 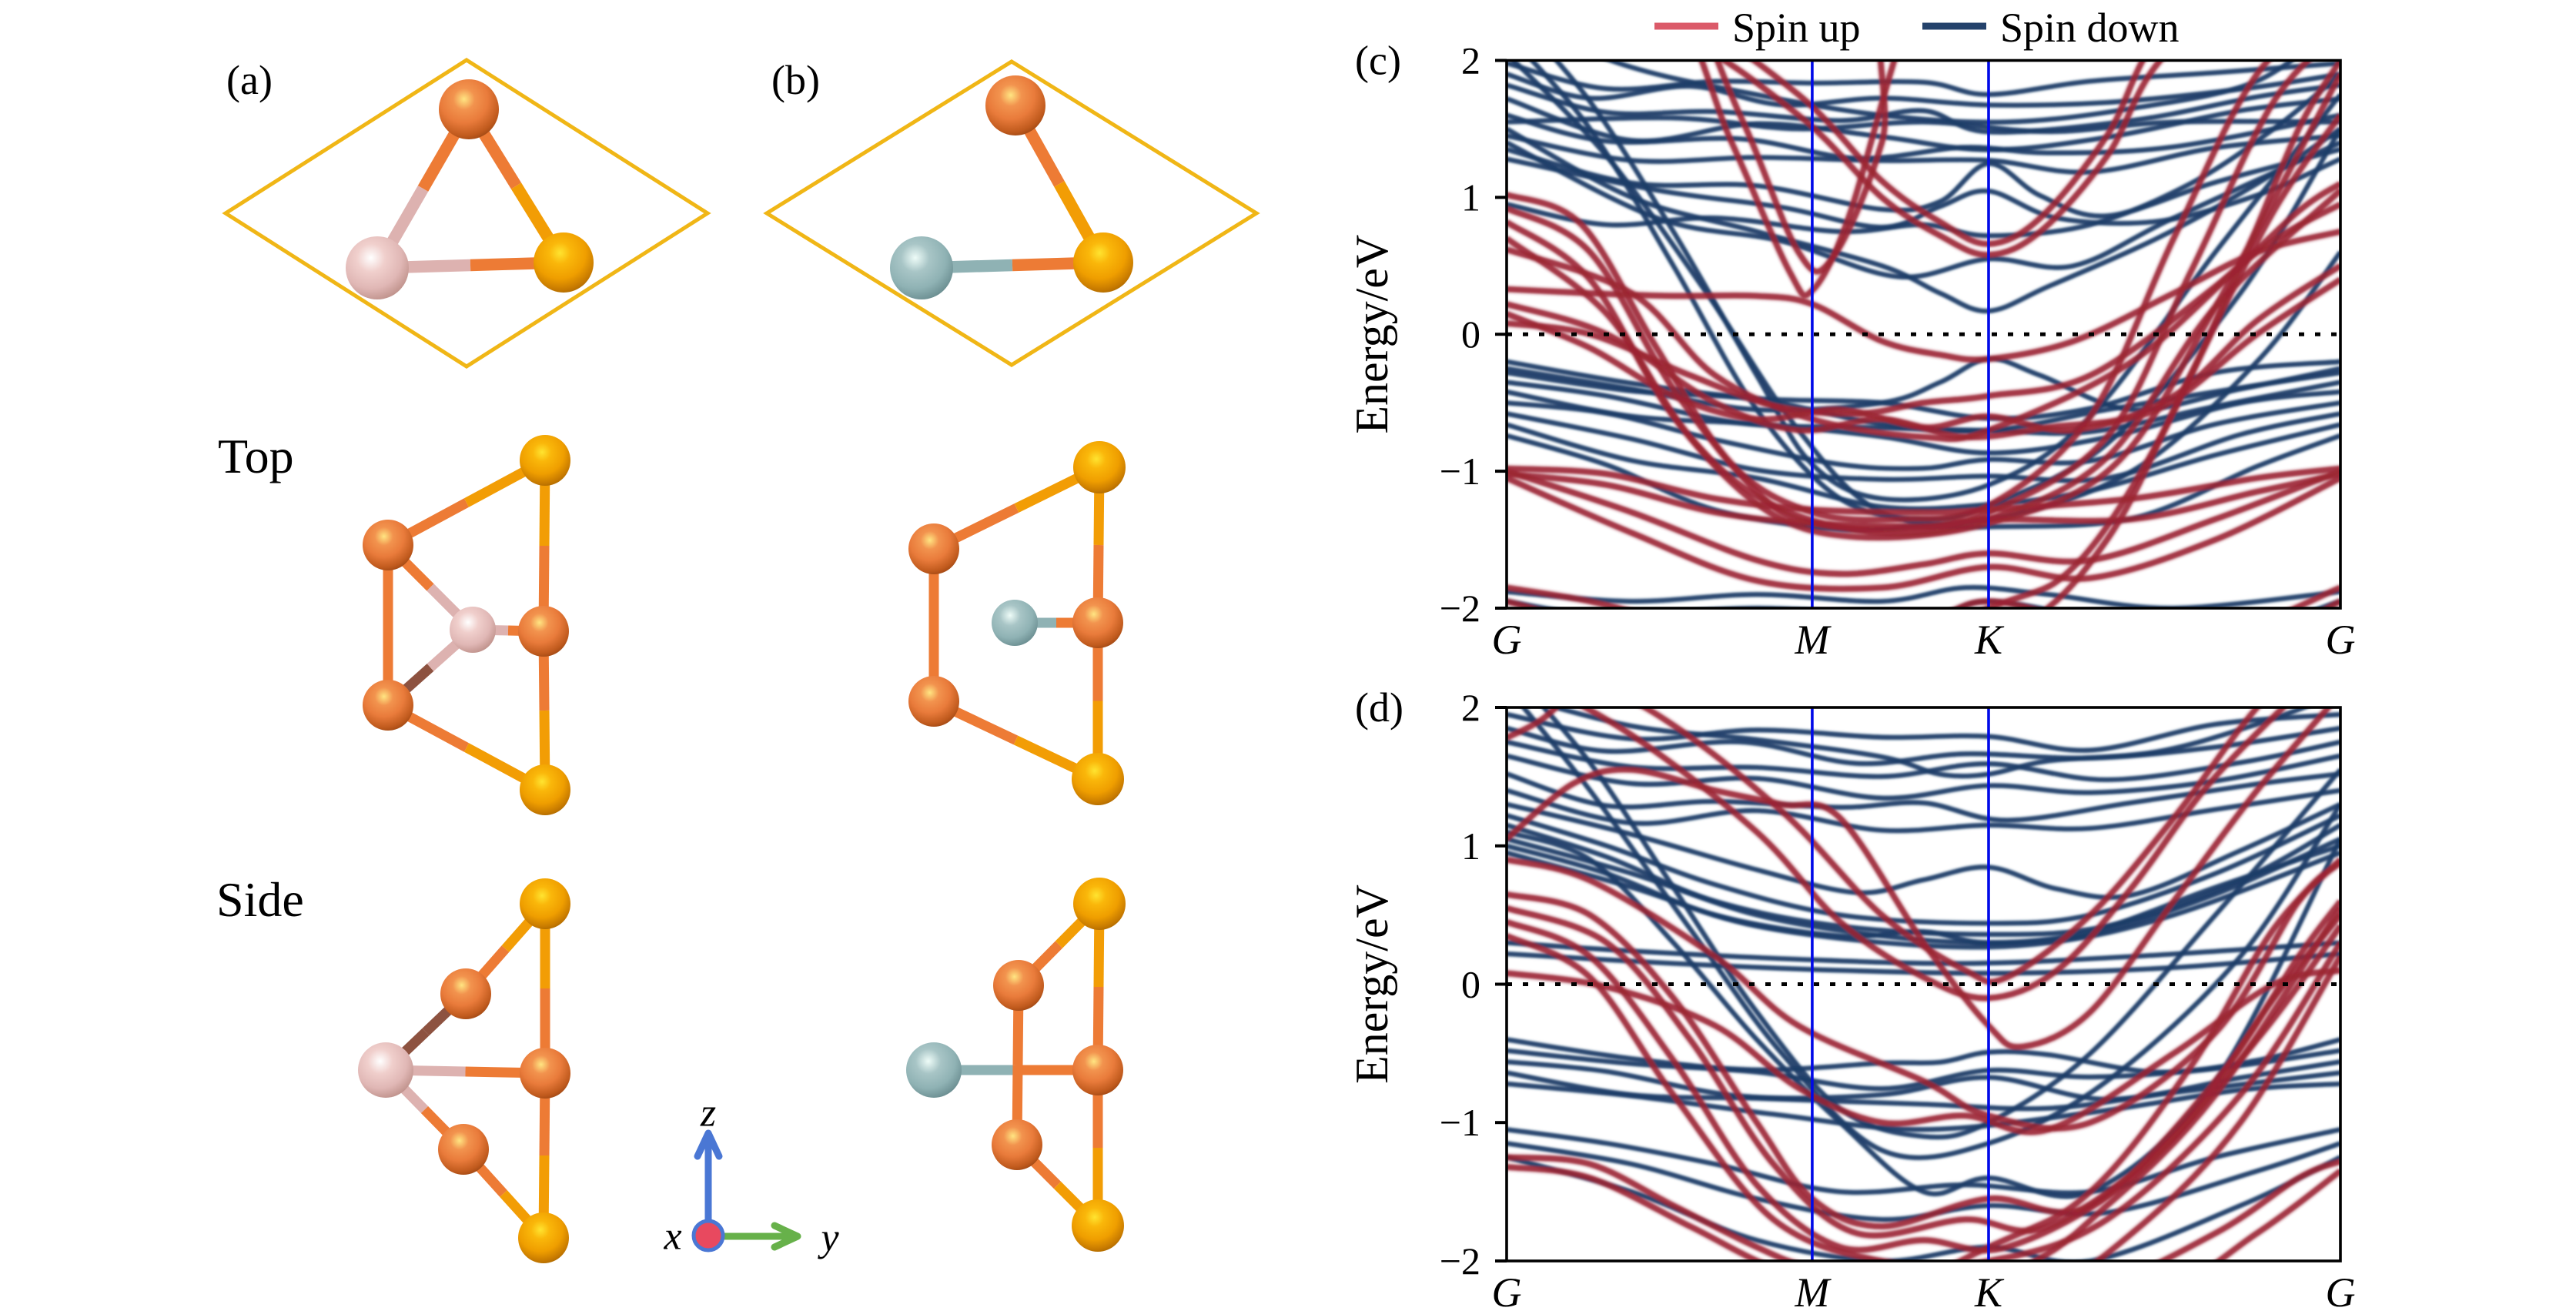 What do you see at coordinates (1379, 707) in the screenshot?
I see `svg-text: (d)` at bounding box center [1379, 707].